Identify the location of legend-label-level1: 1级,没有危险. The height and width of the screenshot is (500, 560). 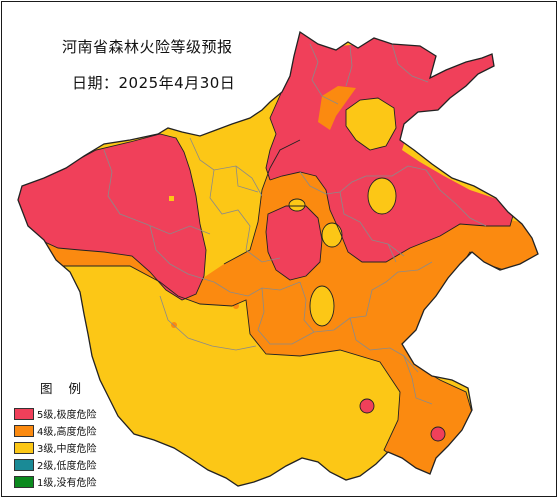
(67, 483).